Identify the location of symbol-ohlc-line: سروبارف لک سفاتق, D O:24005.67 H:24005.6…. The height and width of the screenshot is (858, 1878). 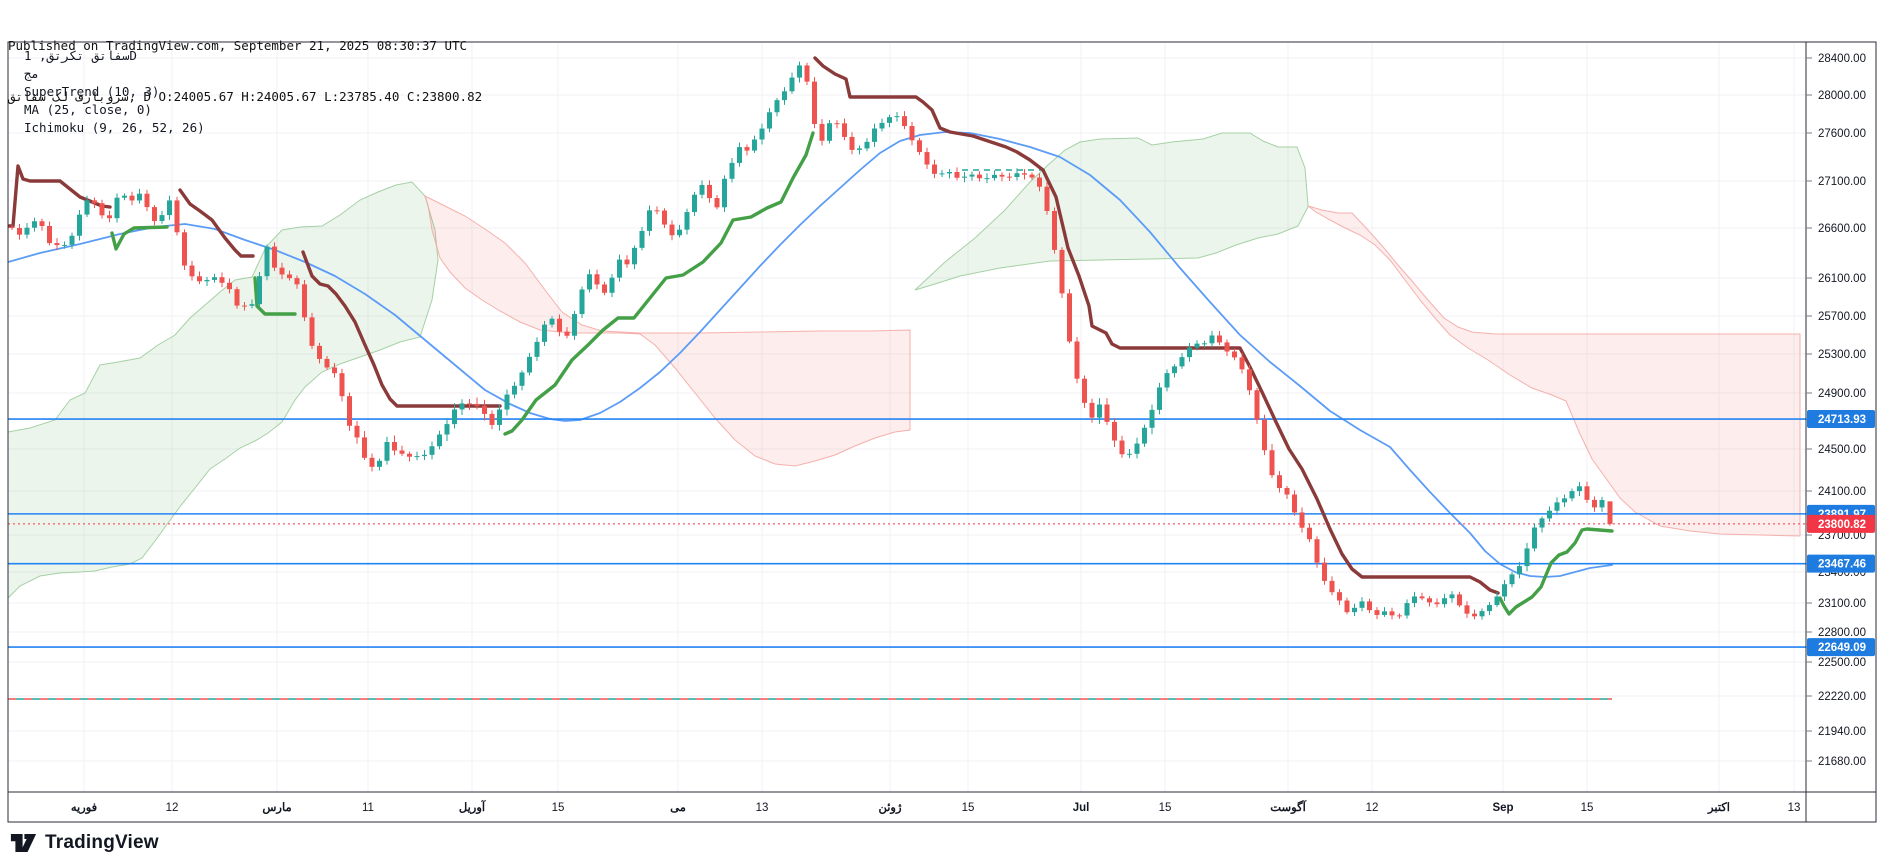
(245, 96).